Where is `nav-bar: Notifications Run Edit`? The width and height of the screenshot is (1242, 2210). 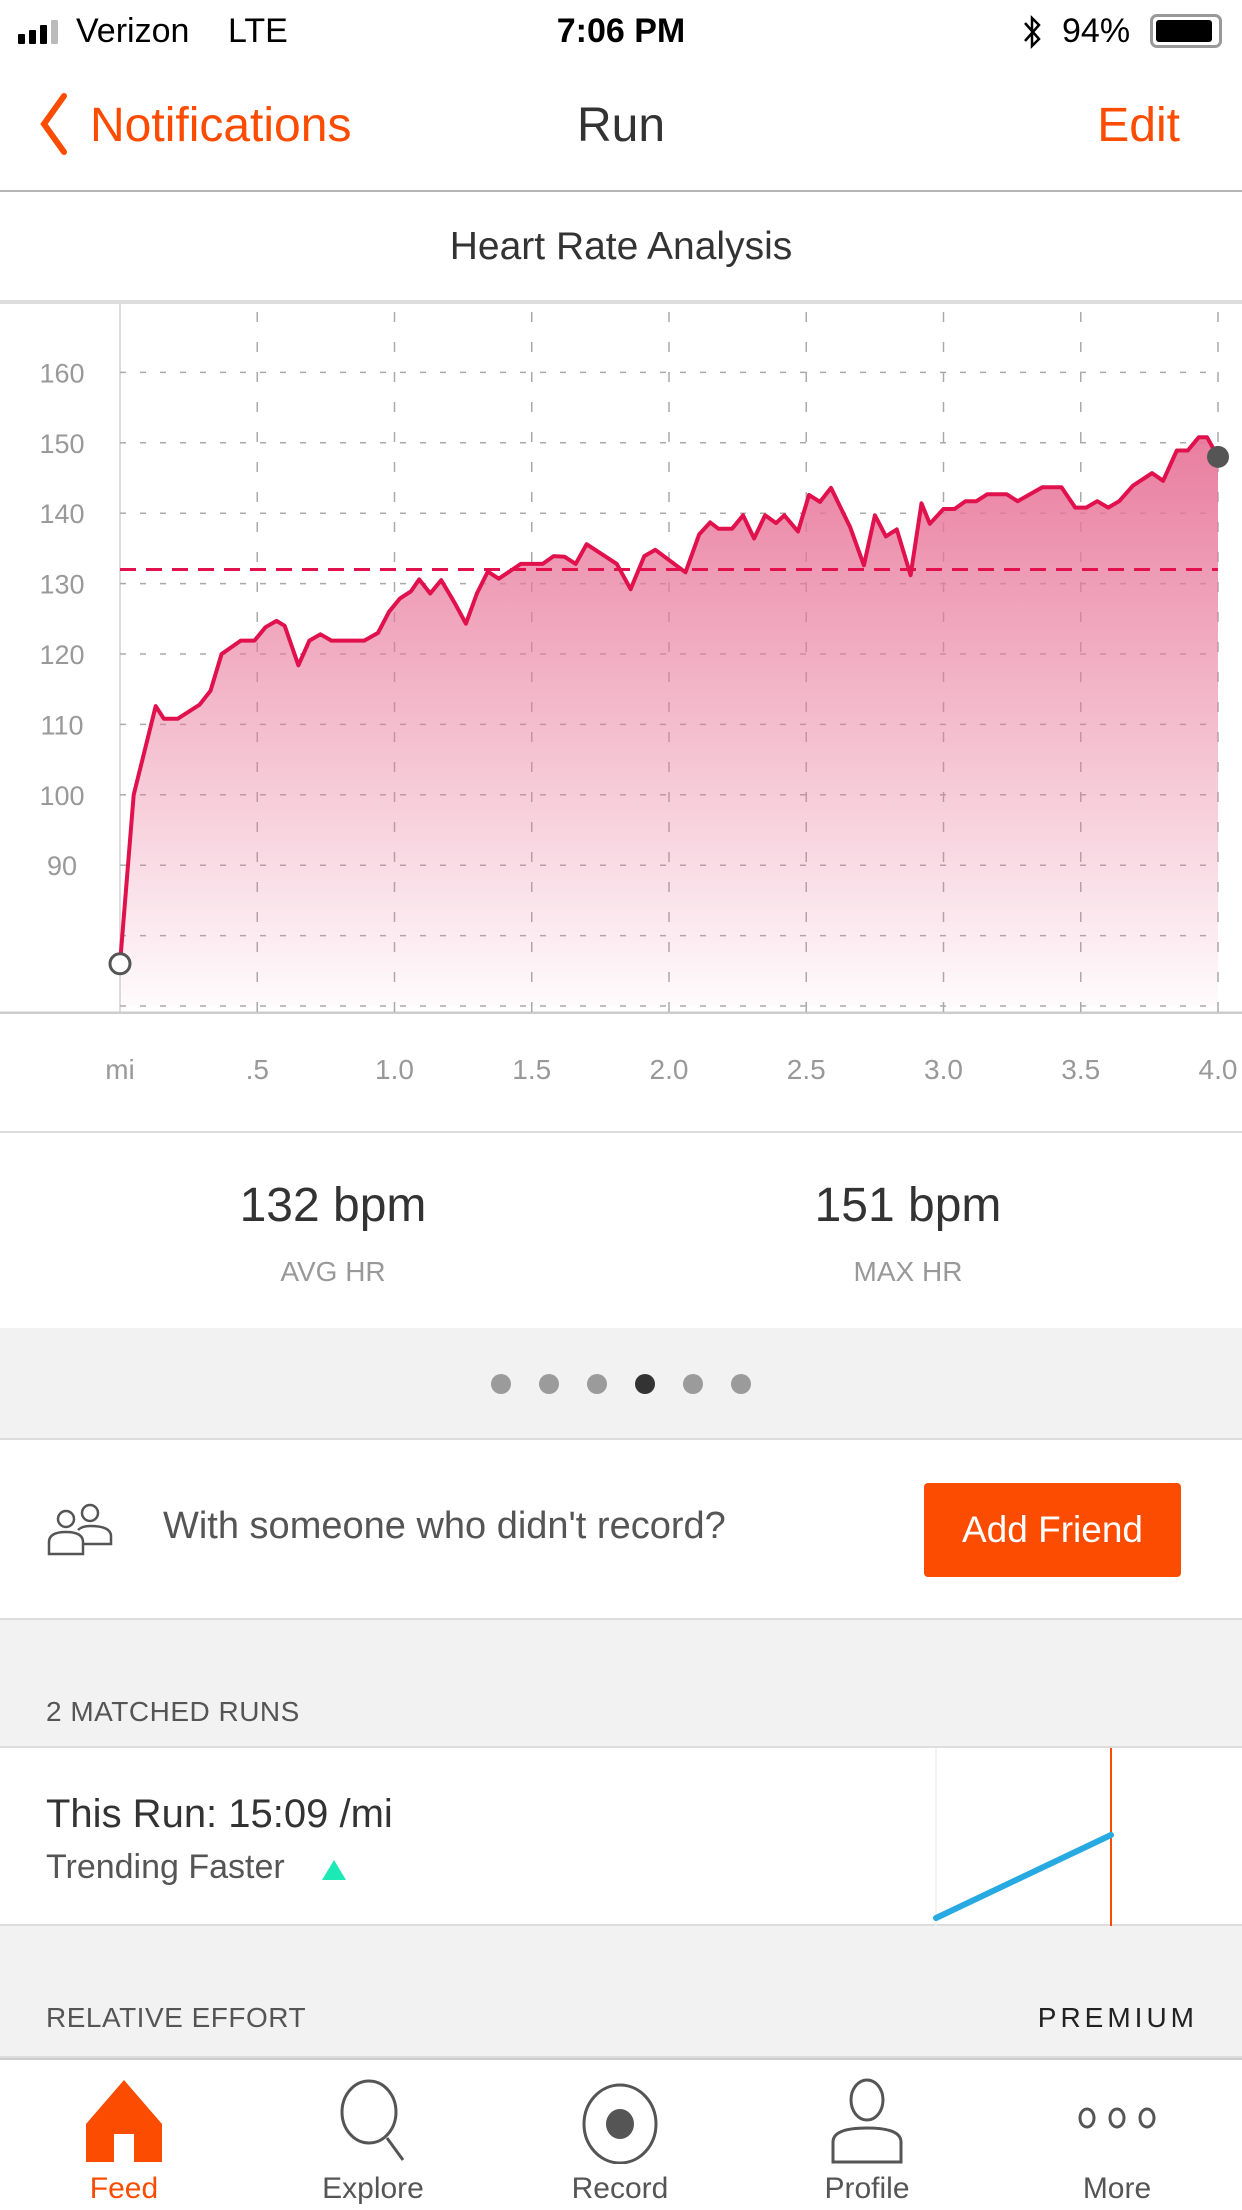 nav-bar: Notifications Run Edit is located at coordinates (621, 127).